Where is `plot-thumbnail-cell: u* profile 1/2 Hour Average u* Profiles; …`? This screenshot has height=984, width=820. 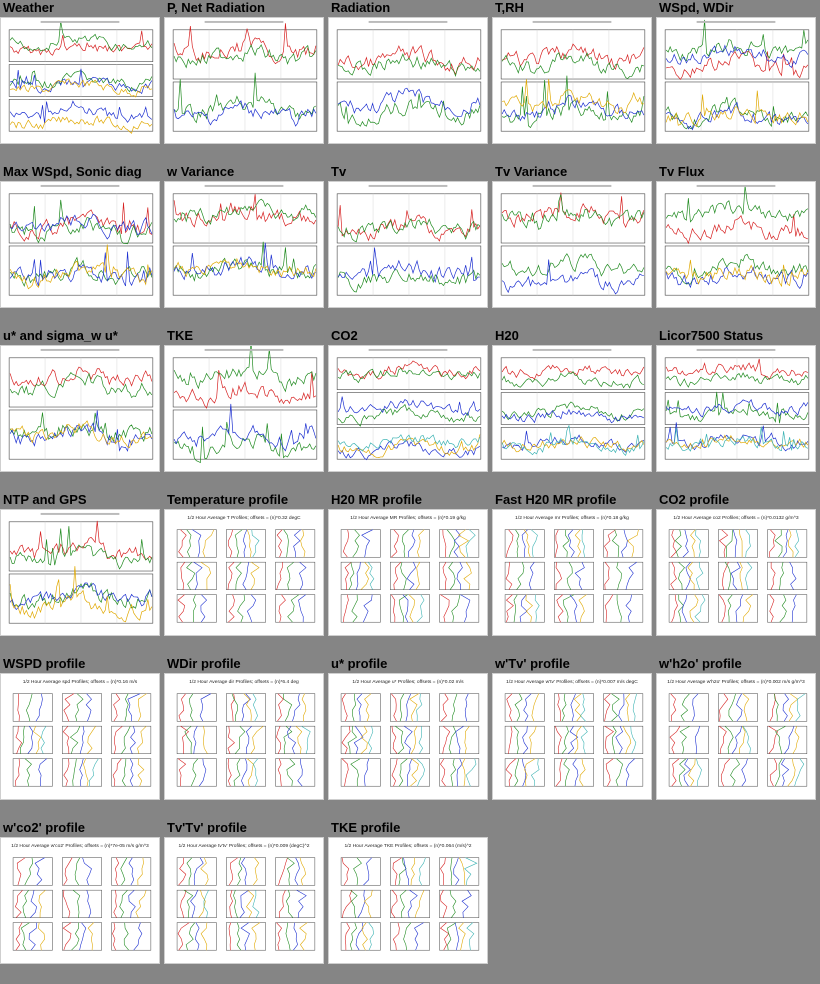
plot-thumbnail-cell: u* profile 1/2 Hour Average u* Profiles; … is located at coordinates (408, 729).